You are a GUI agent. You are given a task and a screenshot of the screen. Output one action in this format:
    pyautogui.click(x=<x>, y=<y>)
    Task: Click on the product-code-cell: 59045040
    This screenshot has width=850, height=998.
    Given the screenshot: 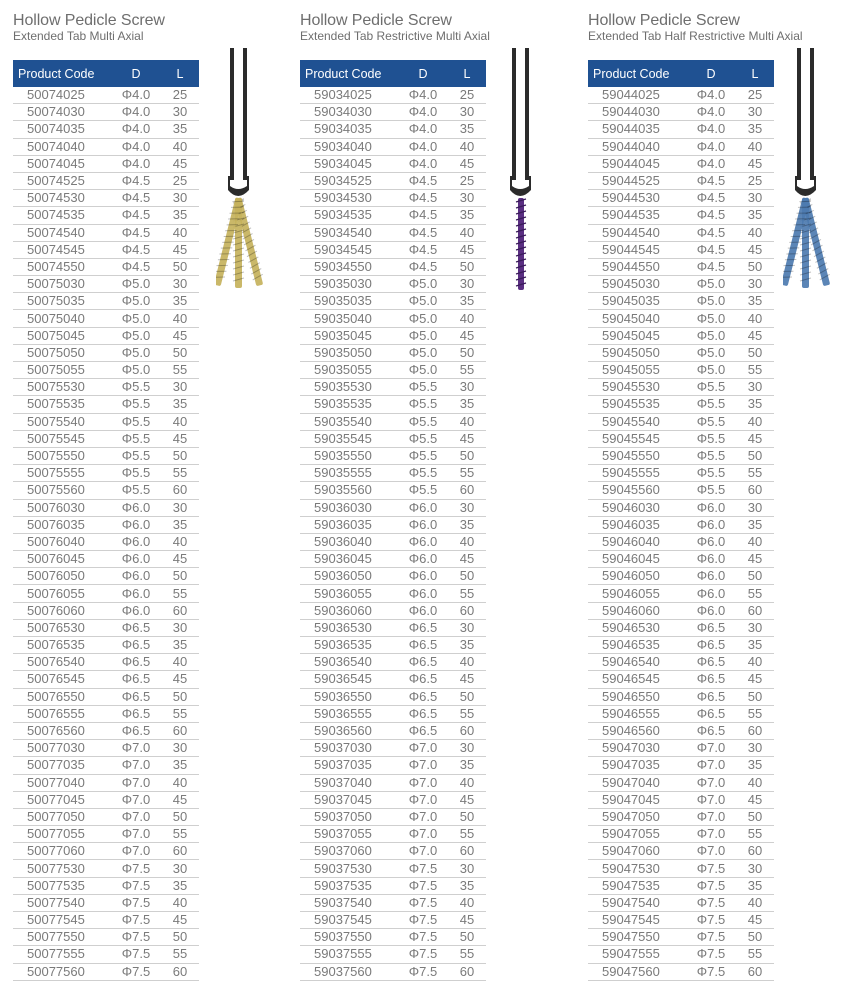 What is the action you would take?
    pyautogui.click(x=637, y=318)
    